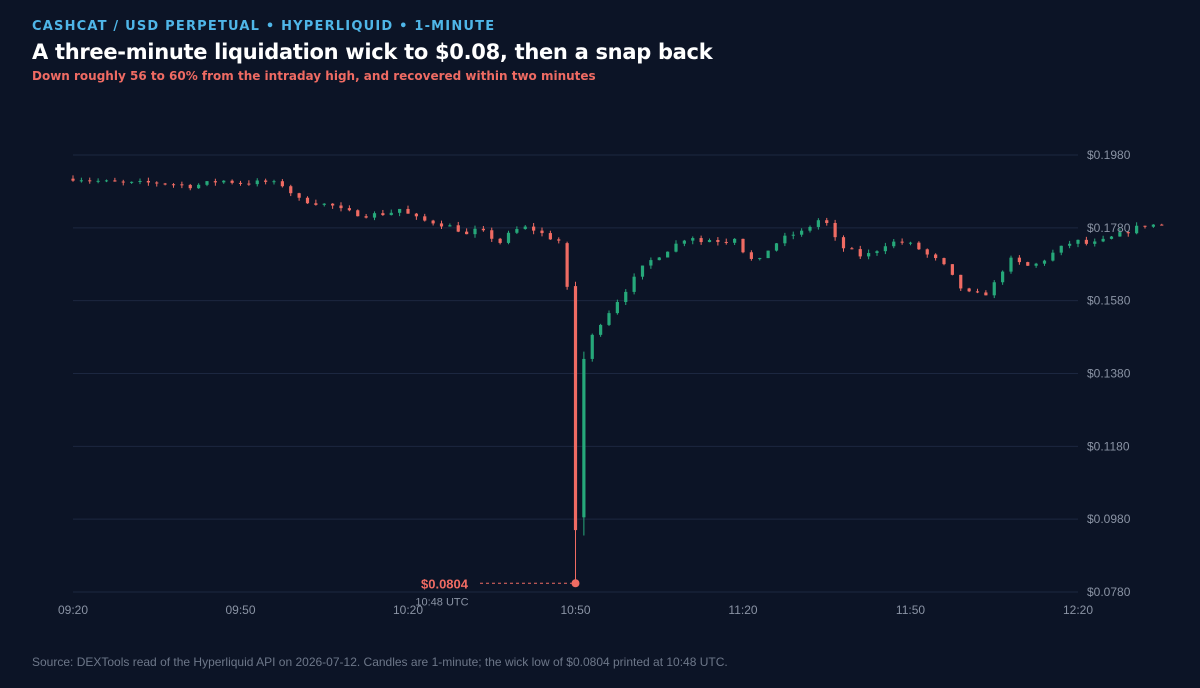 Image resolution: width=1200 pixels, height=688 pixels. Describe the element at coordinates (240, 610) in the screenshot. I see `x-tick-label: 09:50` at that location.